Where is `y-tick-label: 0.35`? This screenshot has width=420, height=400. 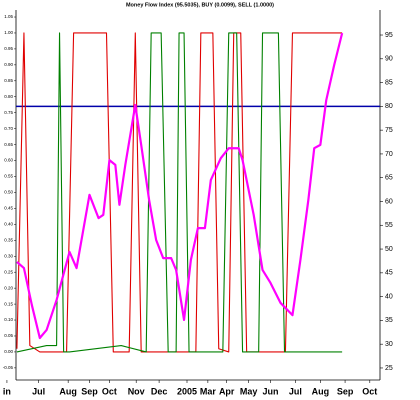
y-tick-label: 0.35 is located at coordinates (8, 239).